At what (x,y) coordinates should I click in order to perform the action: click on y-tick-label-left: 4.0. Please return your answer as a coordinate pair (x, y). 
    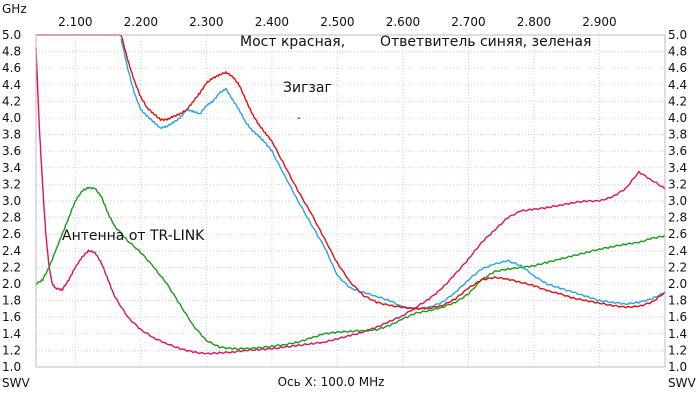
    Looking at the image, I should click on (11, 118).